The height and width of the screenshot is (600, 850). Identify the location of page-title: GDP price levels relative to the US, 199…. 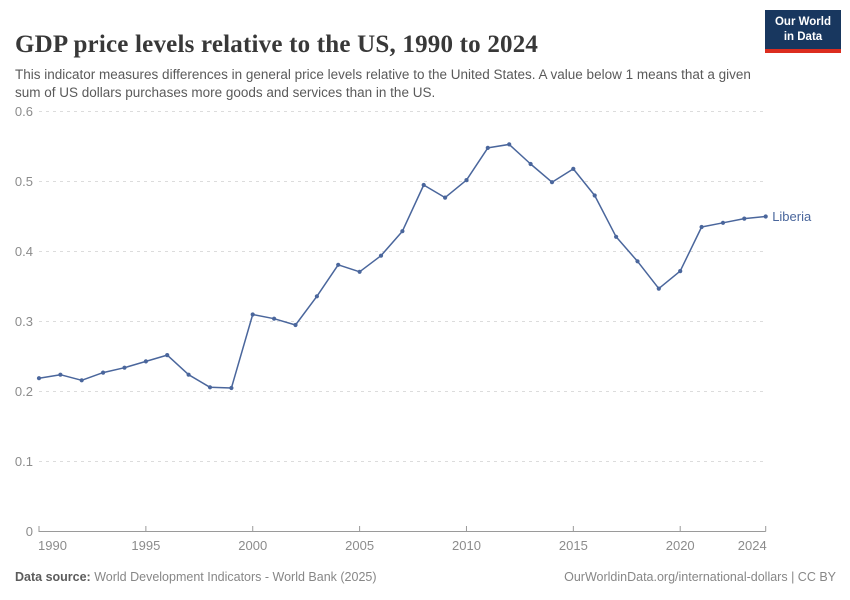
(277, 44).